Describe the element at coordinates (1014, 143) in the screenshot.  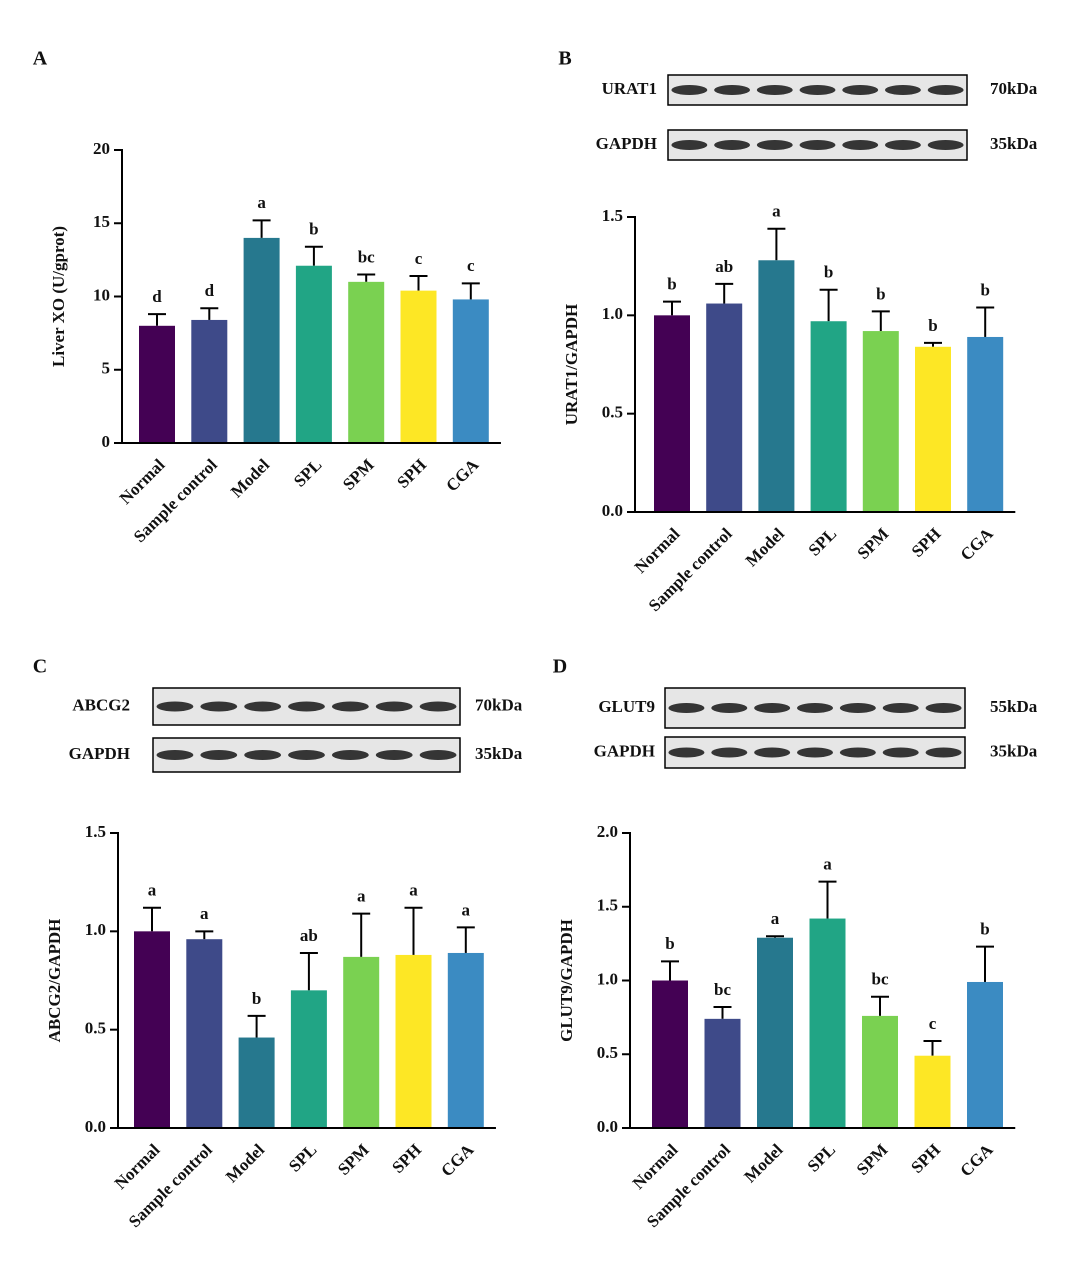
I see `band-size: 35kDa` at that location.